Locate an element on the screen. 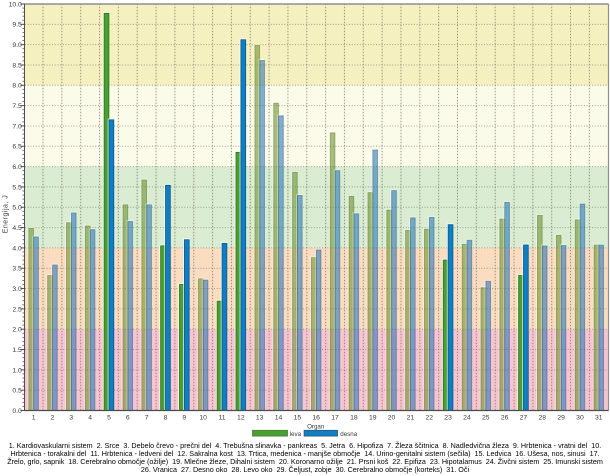 The width and height of the screenshot is (610, 476). svg-text: Organ is located at coordinates (316, 426).